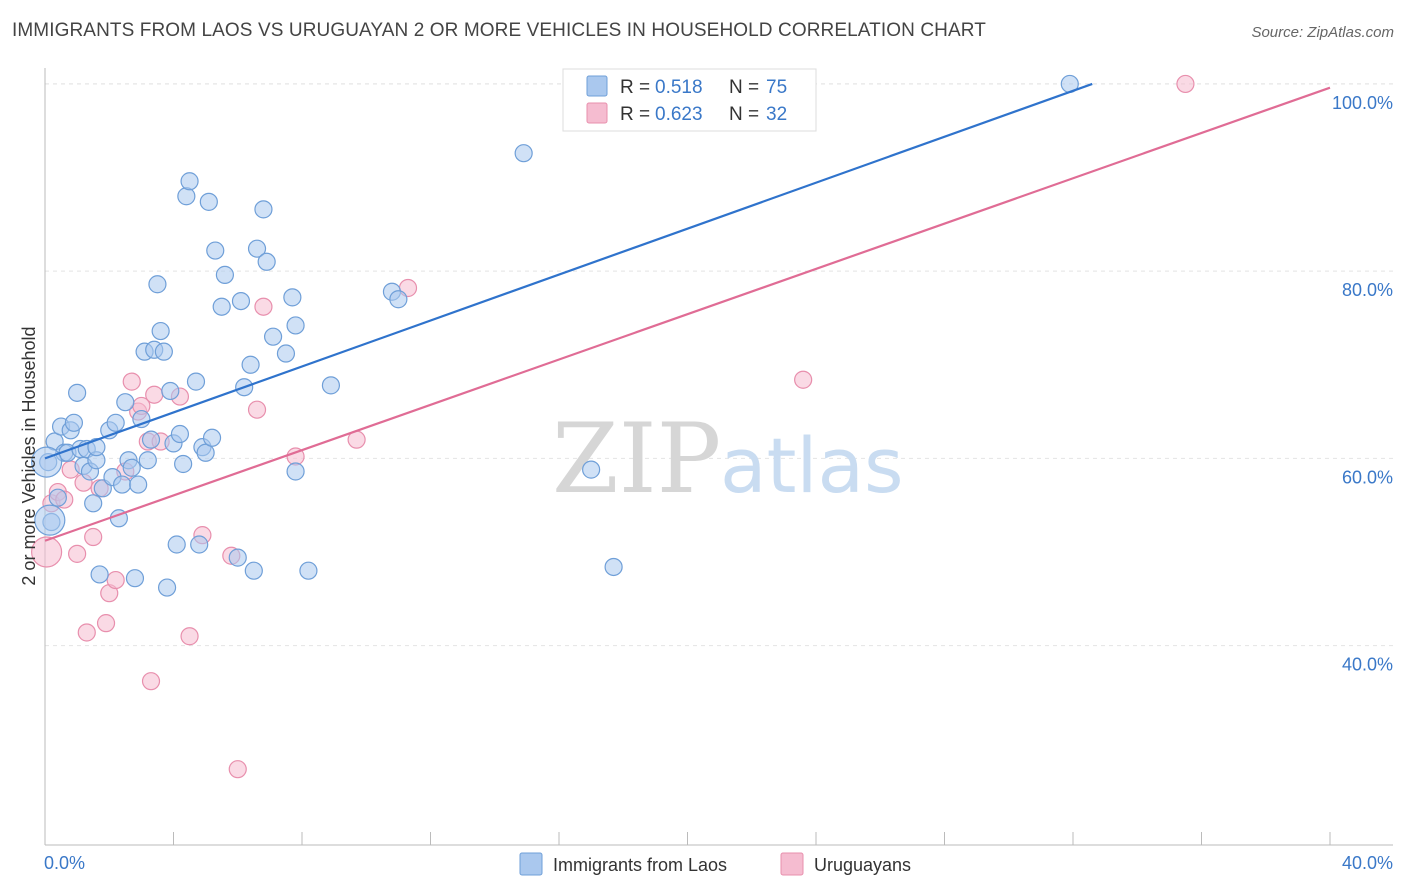  Describe the element at coordinates (635, 87) in the screenshot. I see `legend-blue-r-label: R =` at that location.